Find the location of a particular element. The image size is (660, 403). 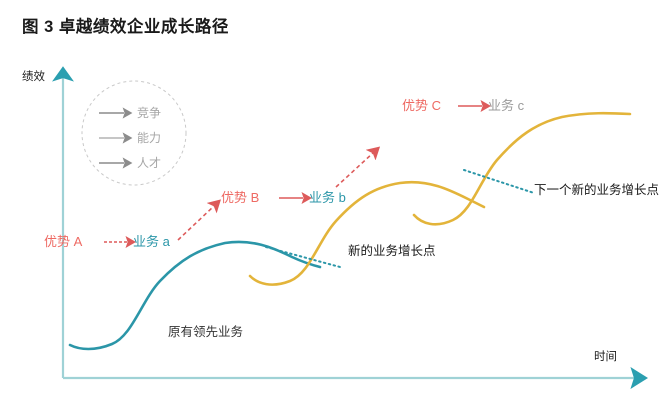

stage-b-advantage-label: 优势 B is located at coordinates (240, 197).